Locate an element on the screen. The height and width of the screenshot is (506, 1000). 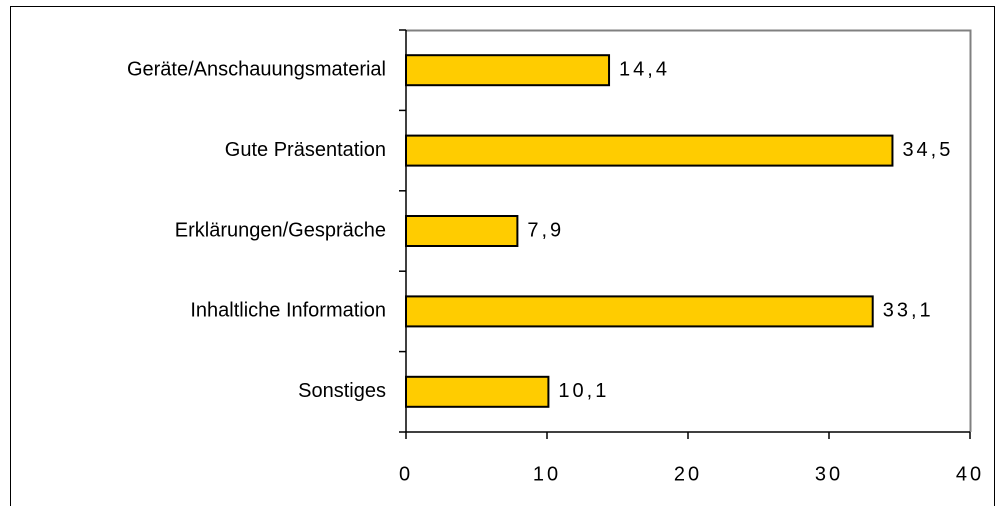
value-label: 10,1 is located at coordinates (583, 391).